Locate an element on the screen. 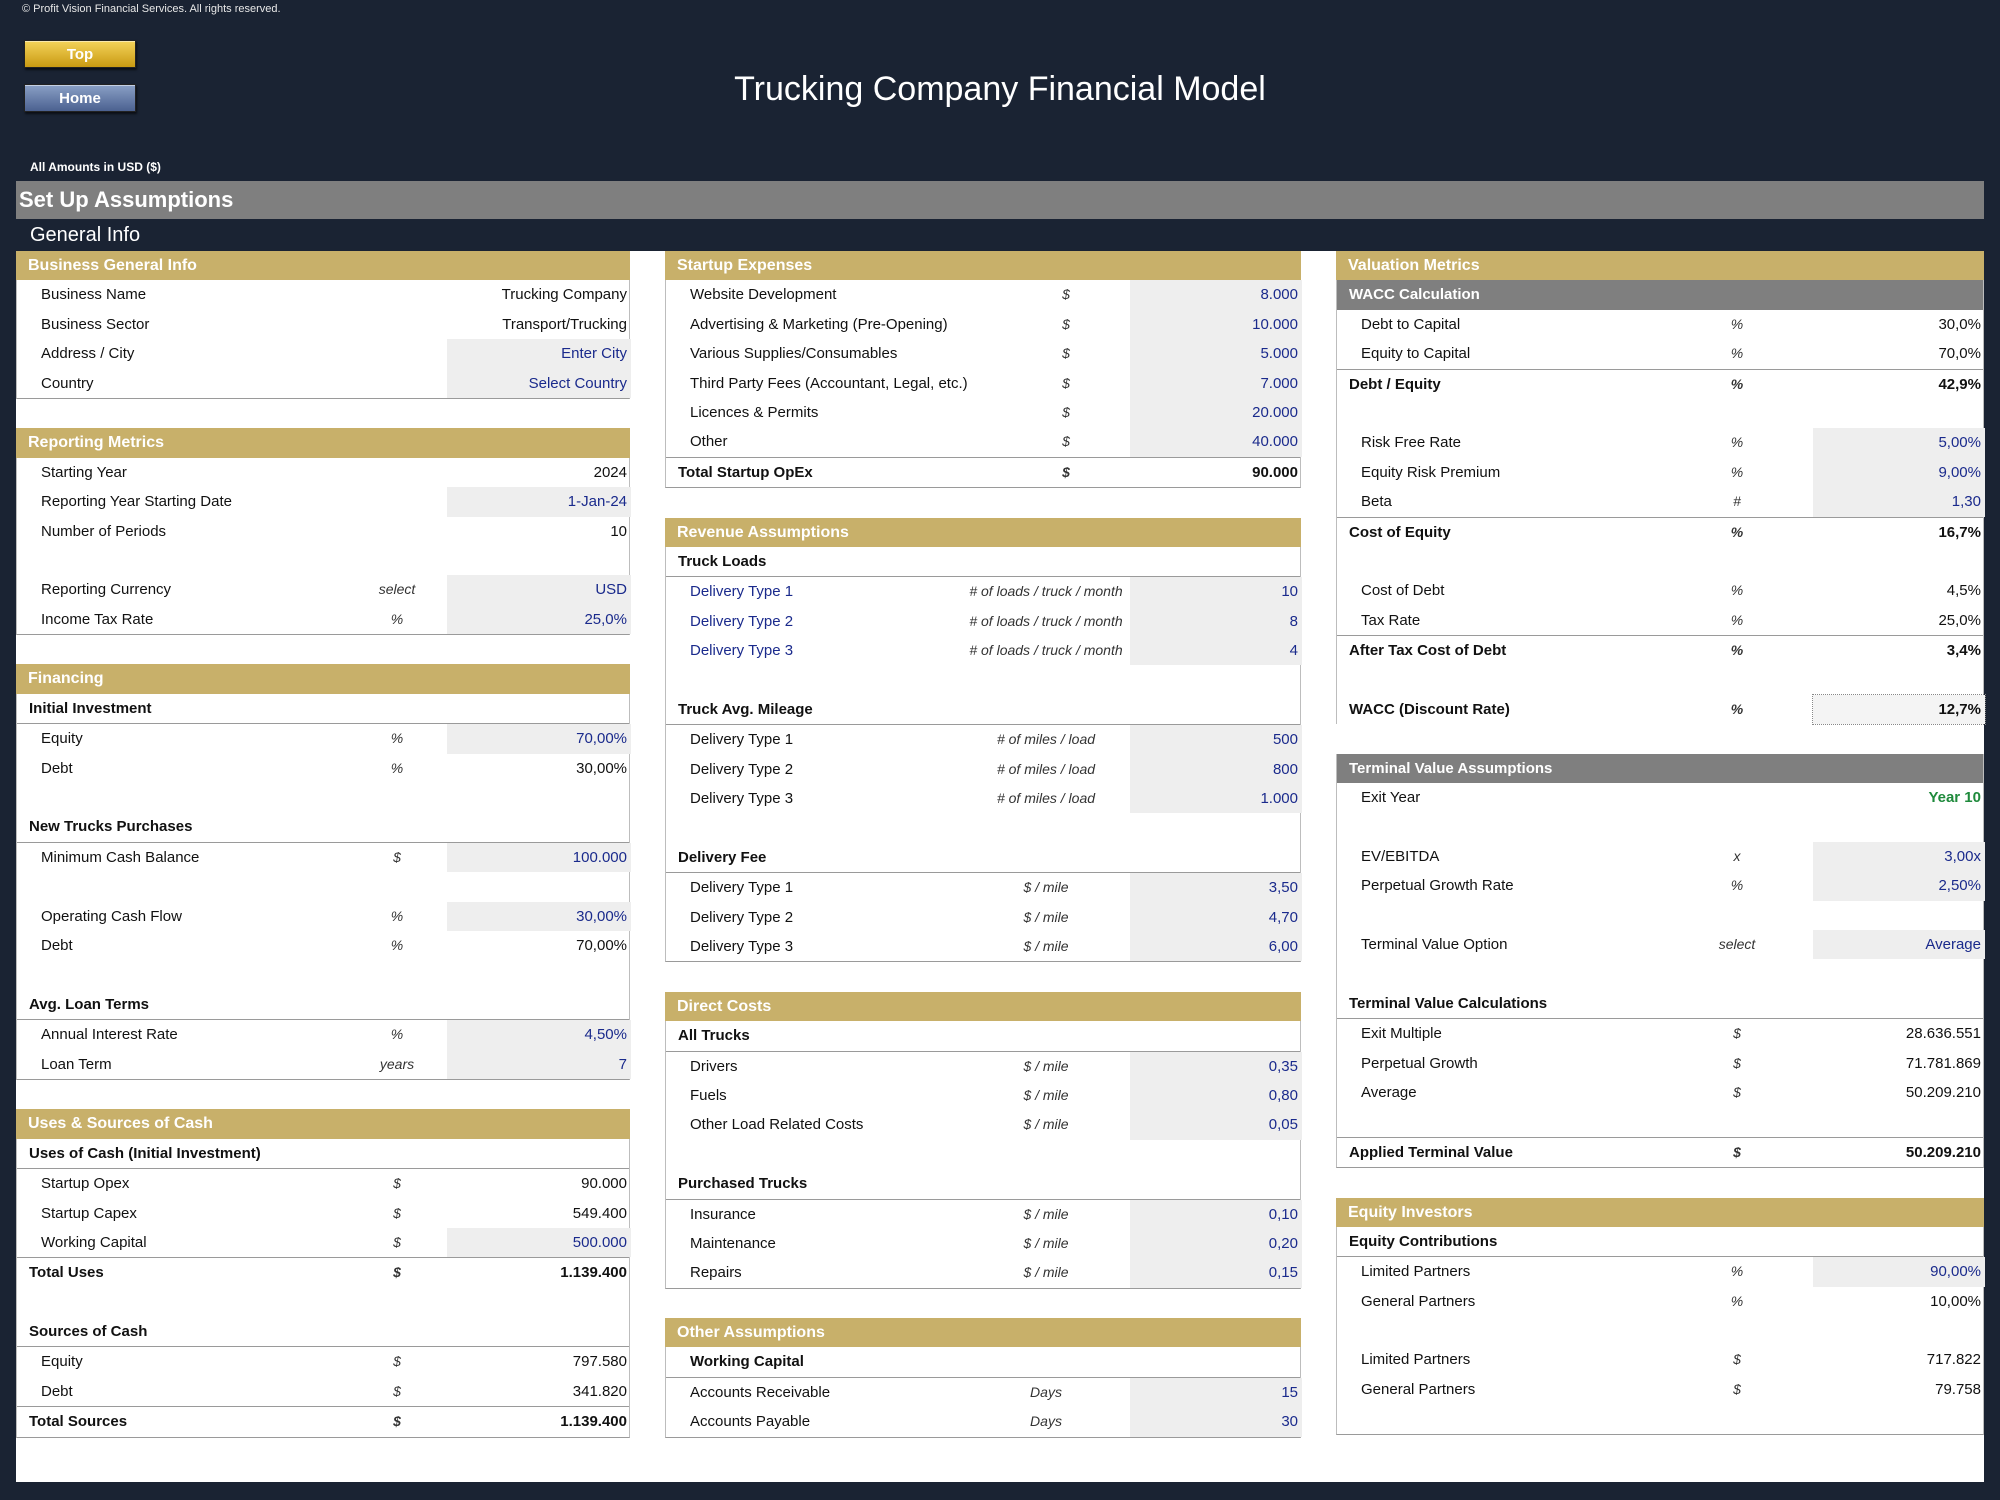 The width and height of the screenshot is (2000, 1500). payable-days-input: 30 is located at coordinates (1216, 1422).